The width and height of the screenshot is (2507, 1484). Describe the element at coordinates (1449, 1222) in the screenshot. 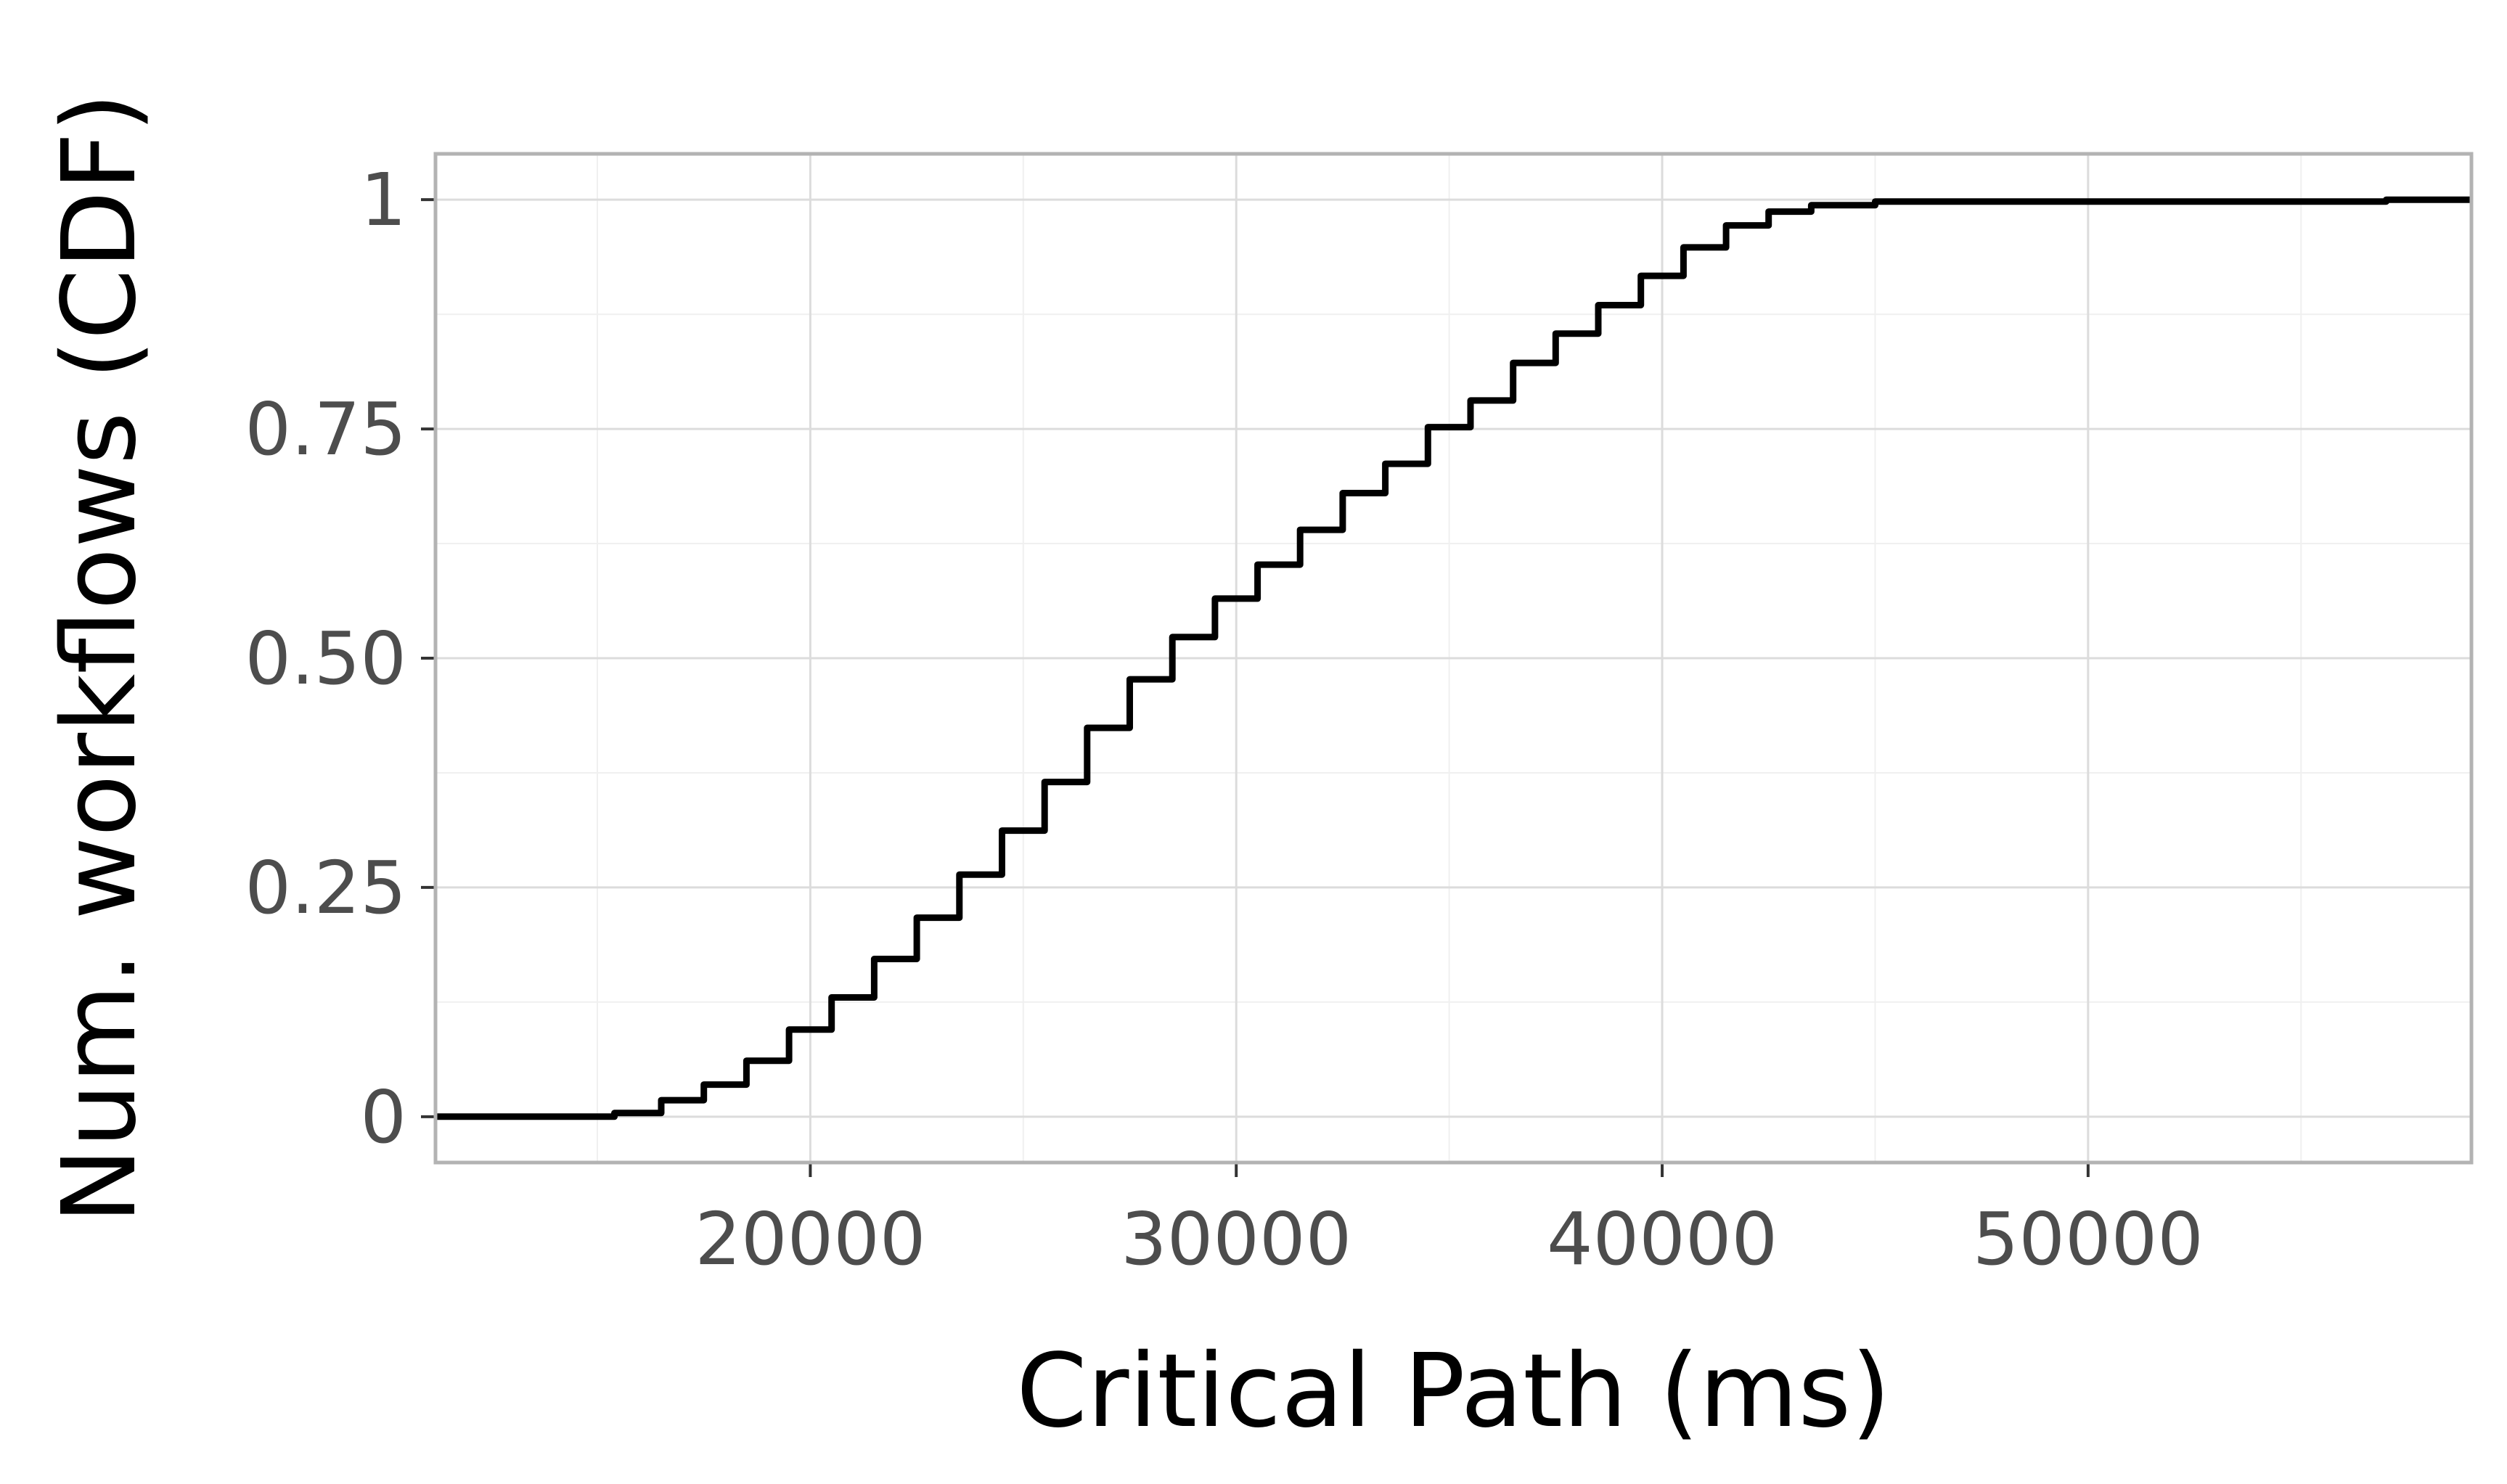

I see `x-axis-ticks: 20000 30000 40000 50000` at that location.